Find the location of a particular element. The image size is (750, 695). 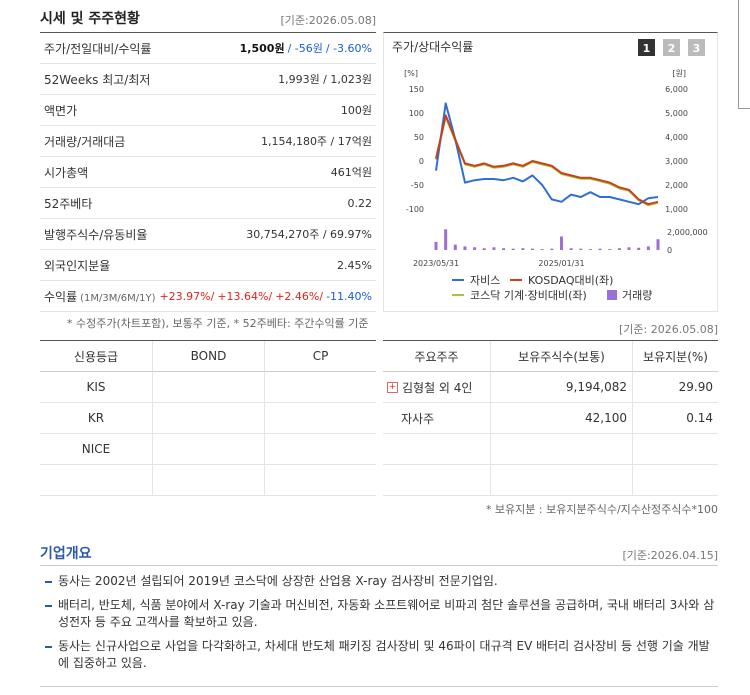

table-cell: + 김형철 외 4인 is located at coordinates (436, 387).